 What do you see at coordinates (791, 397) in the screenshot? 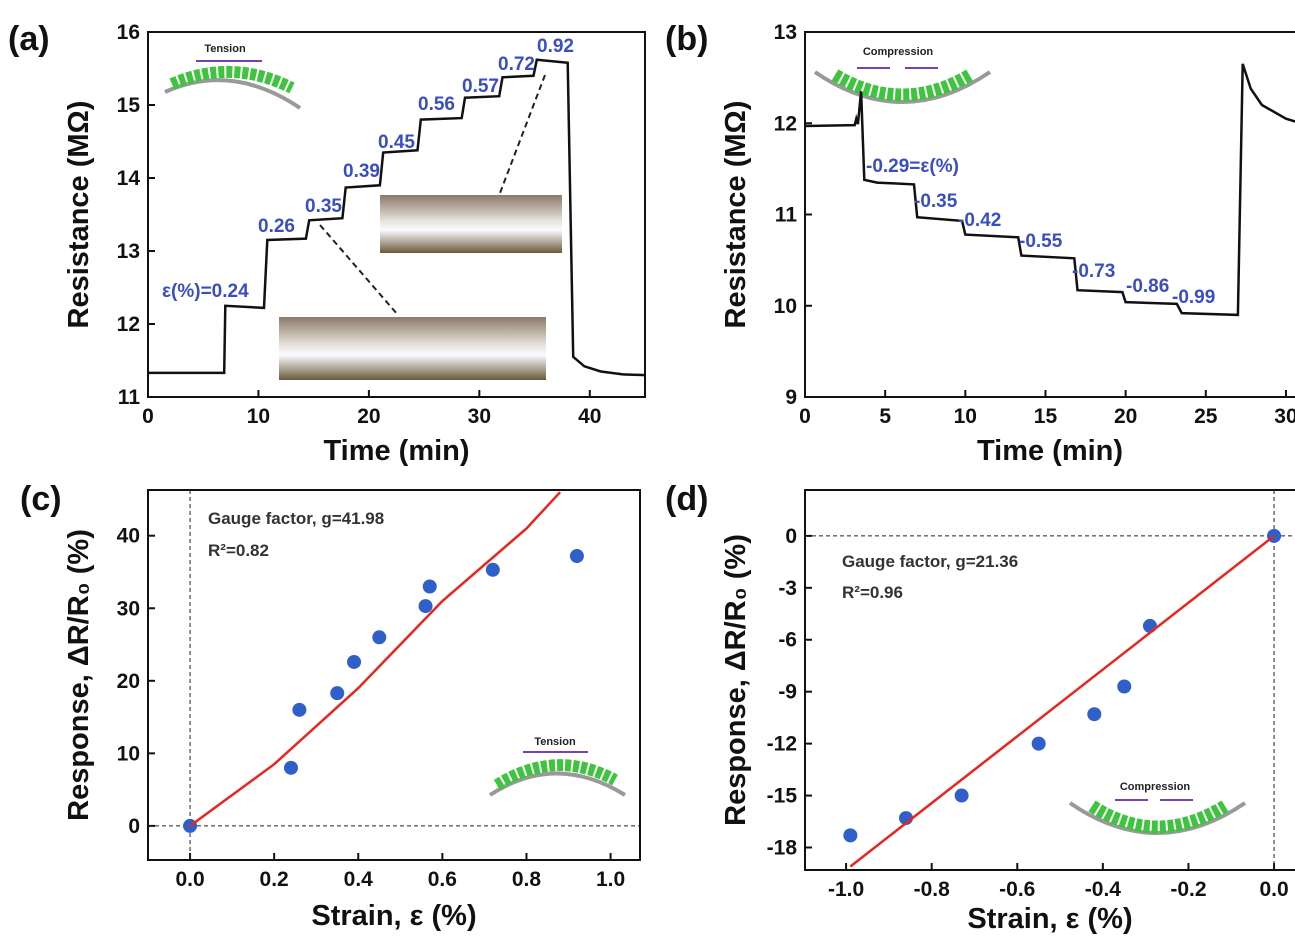
I see `y-tick-label: 9` at bounding box center [791, 397].